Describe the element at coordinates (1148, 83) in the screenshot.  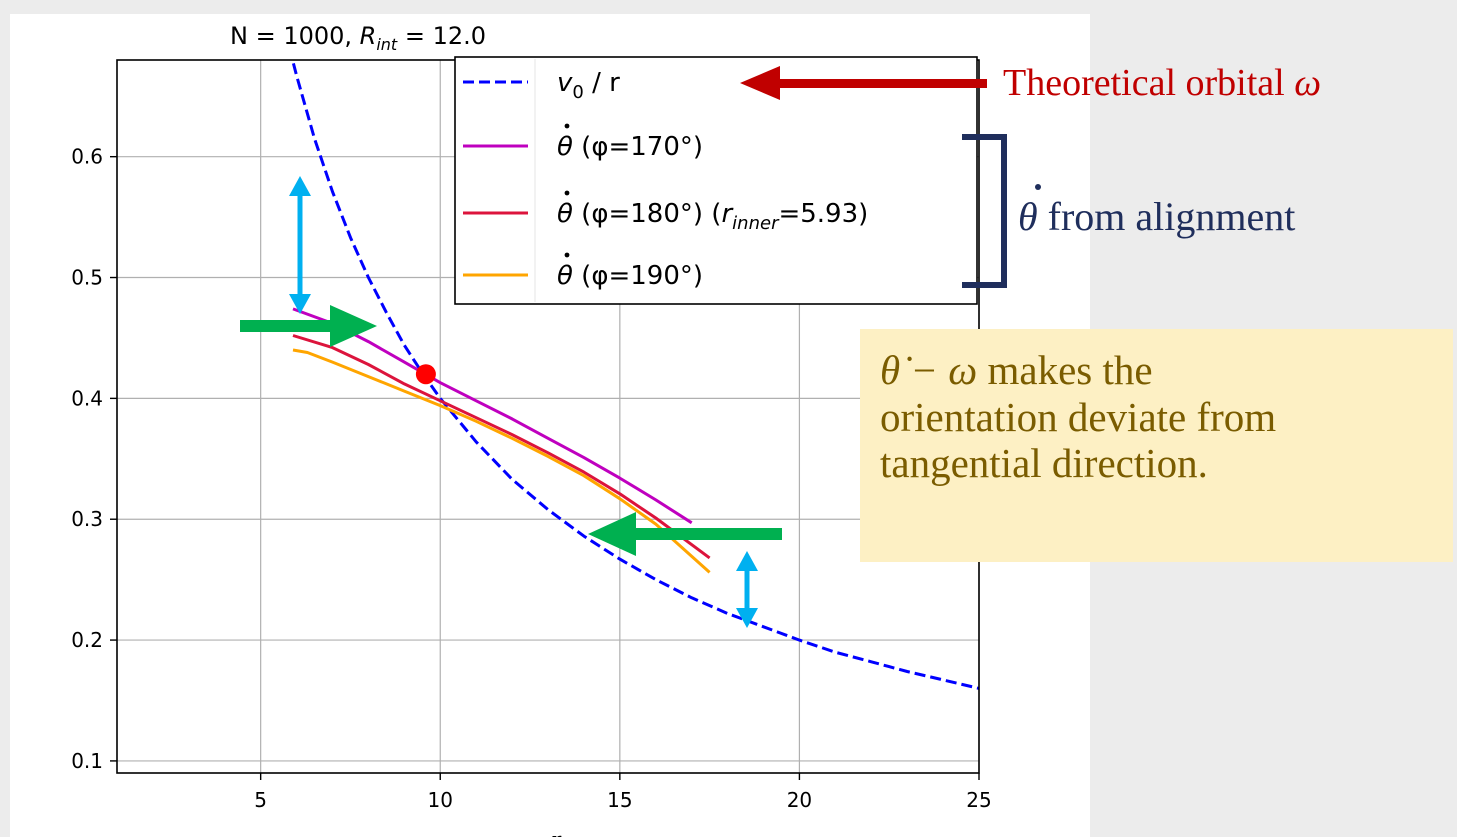
I see `theoretical-text: Theoretical orbital` at that location.